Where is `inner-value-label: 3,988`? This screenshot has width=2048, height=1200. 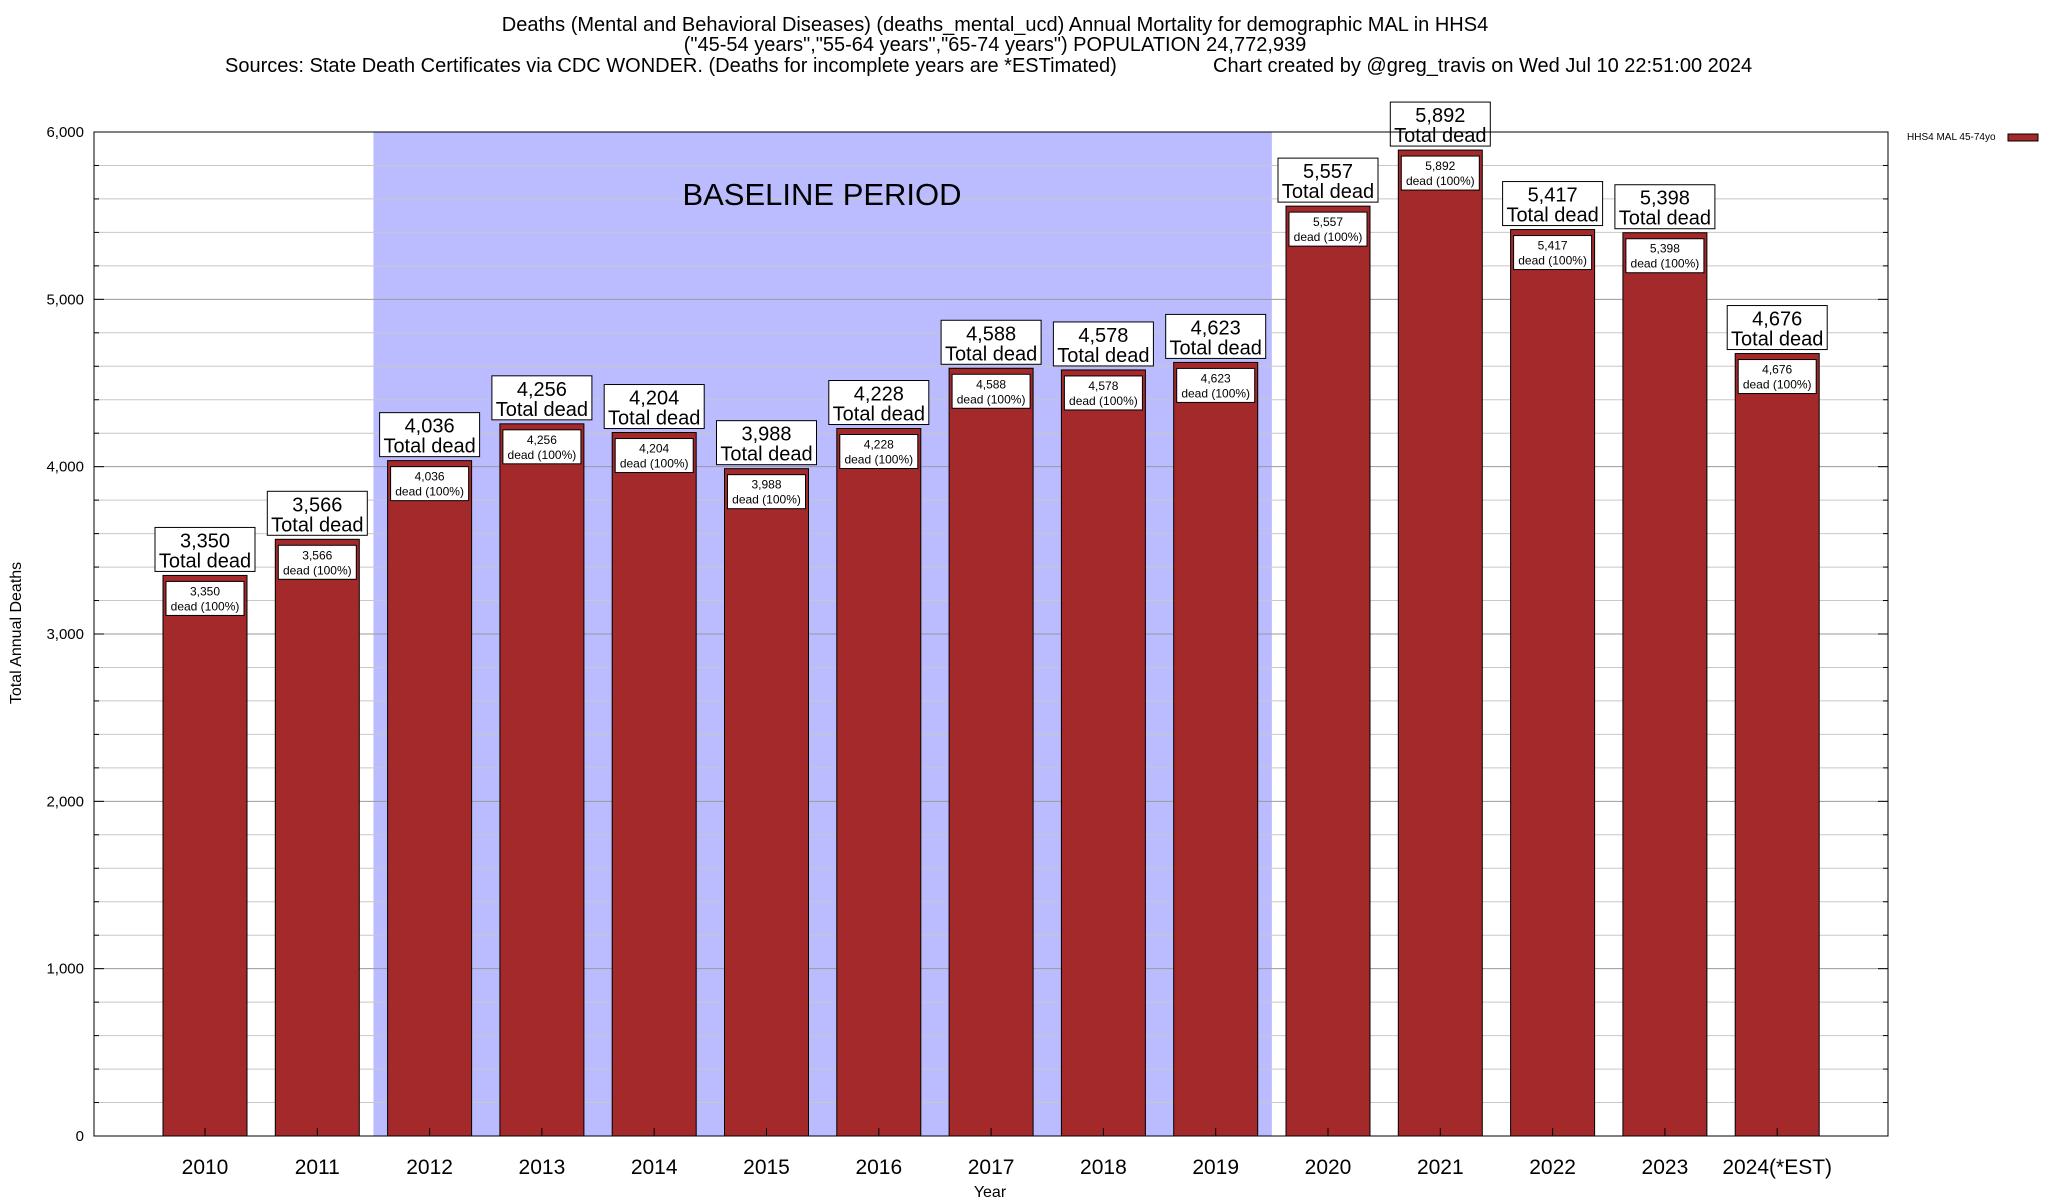 inner-value-label: 3,988 is located at coordinates (766, 485).